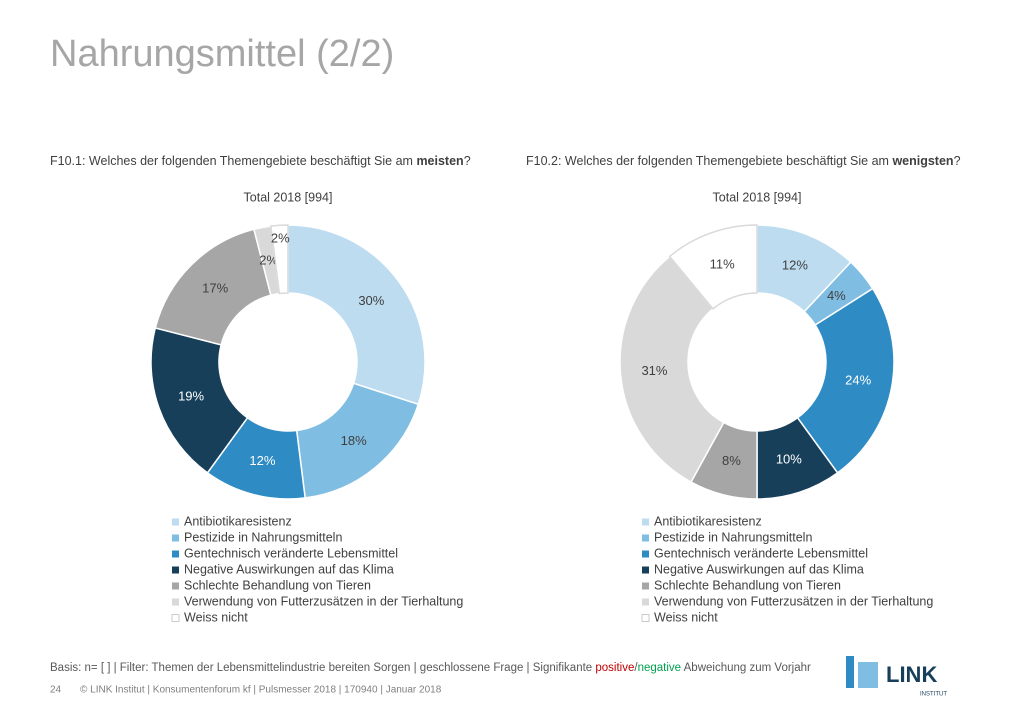  I want to click on data-label: 10%, so click(789, 458).